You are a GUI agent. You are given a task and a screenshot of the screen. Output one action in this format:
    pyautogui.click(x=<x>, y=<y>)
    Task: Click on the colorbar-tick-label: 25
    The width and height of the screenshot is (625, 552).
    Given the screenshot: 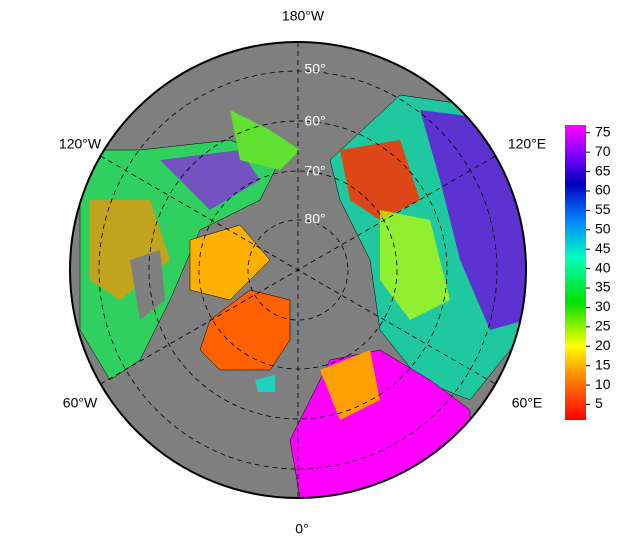 What is the action you would take?
    pyautogui.click(x=603, y=326)
    